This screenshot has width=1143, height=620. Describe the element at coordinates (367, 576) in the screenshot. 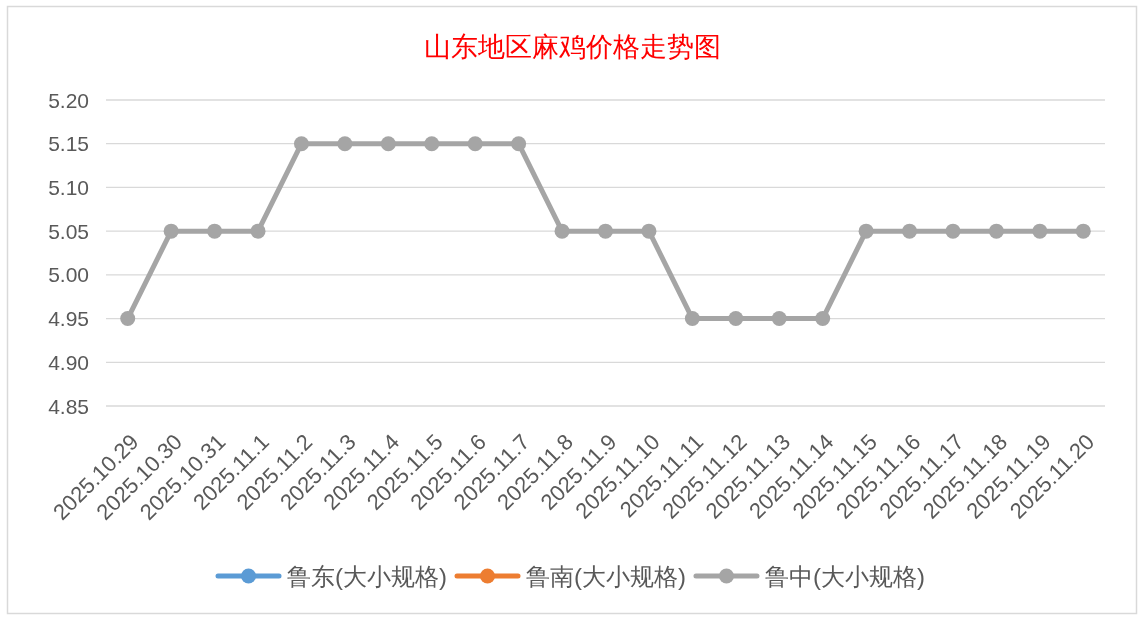

I see `legend-label: 鲁东(大小规格)` at that location.